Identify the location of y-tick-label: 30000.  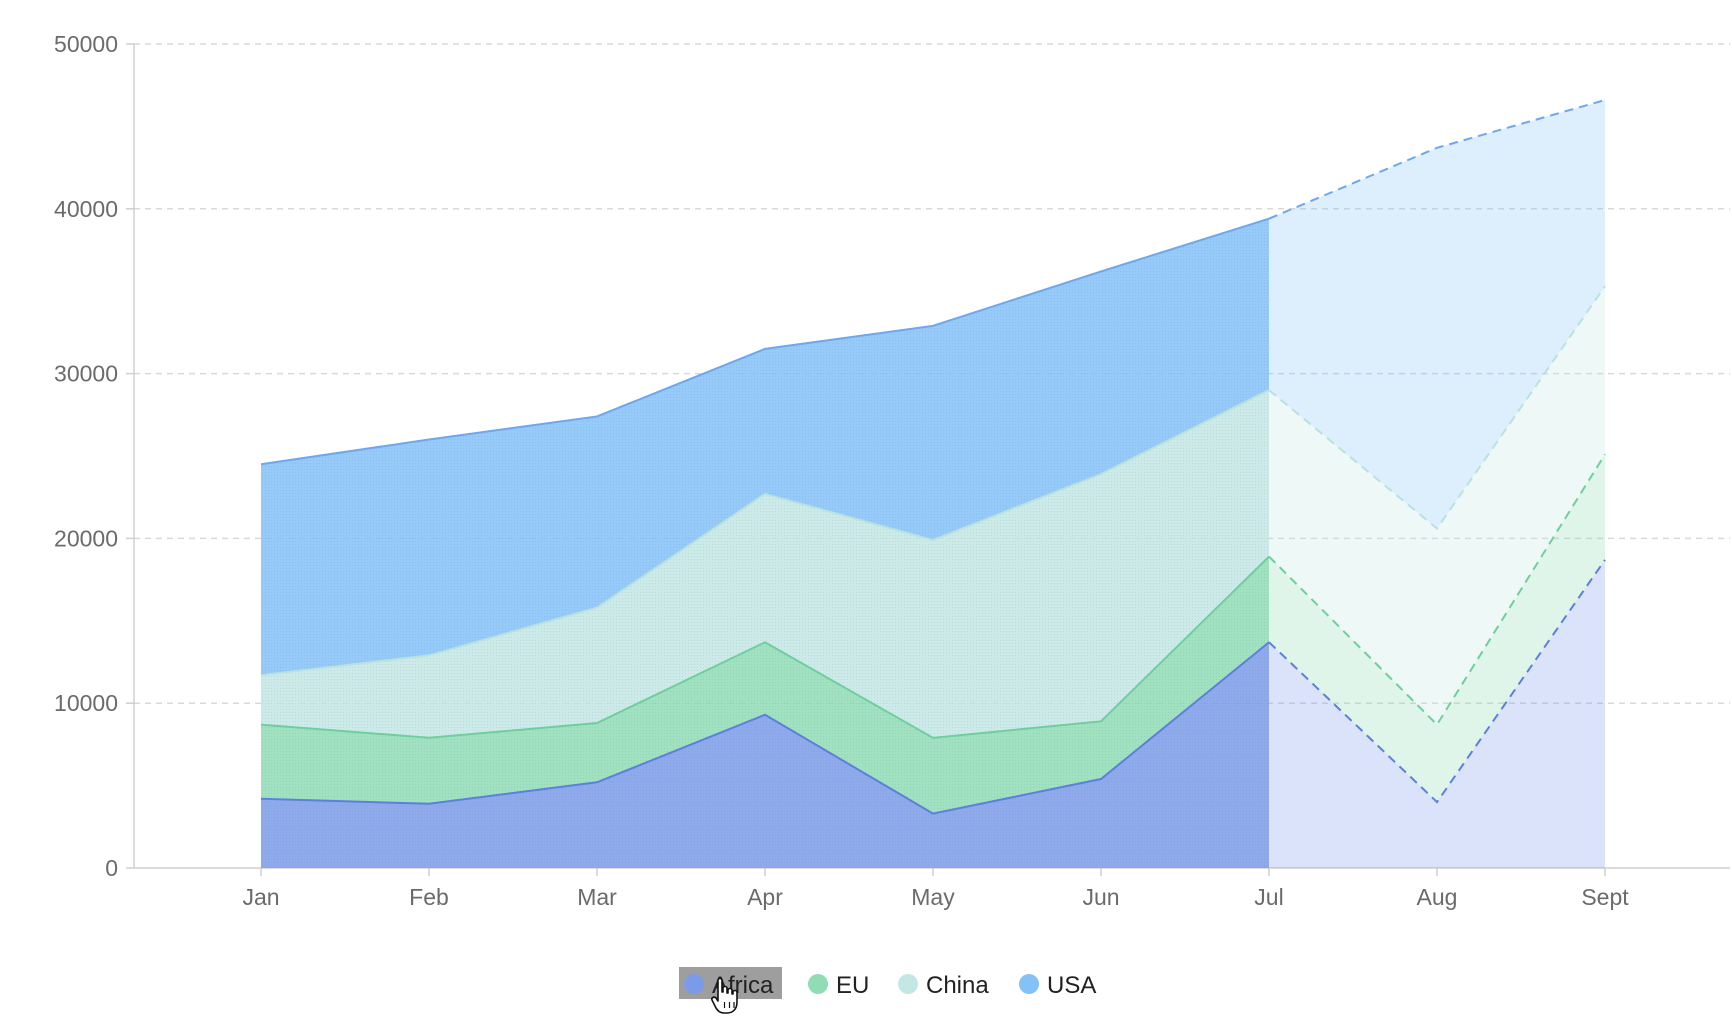
(86, 374).